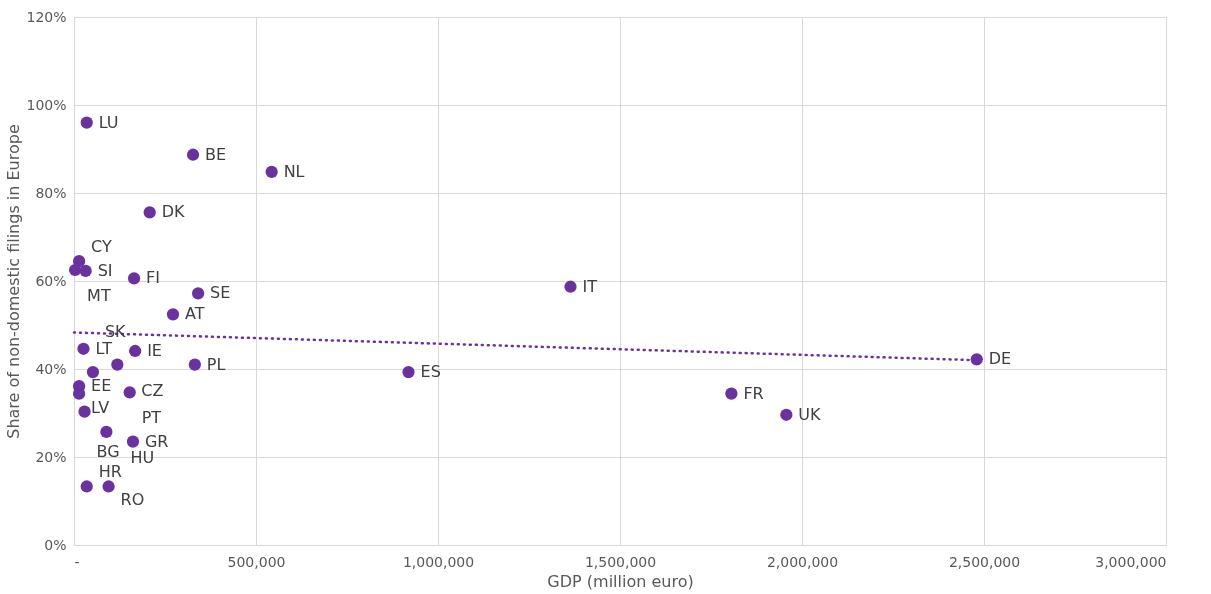 The image size is (1211, 594). Describe the element at coordinates (46, 16) in the screenshot. I see `y-tick-label: 120%` at that location.